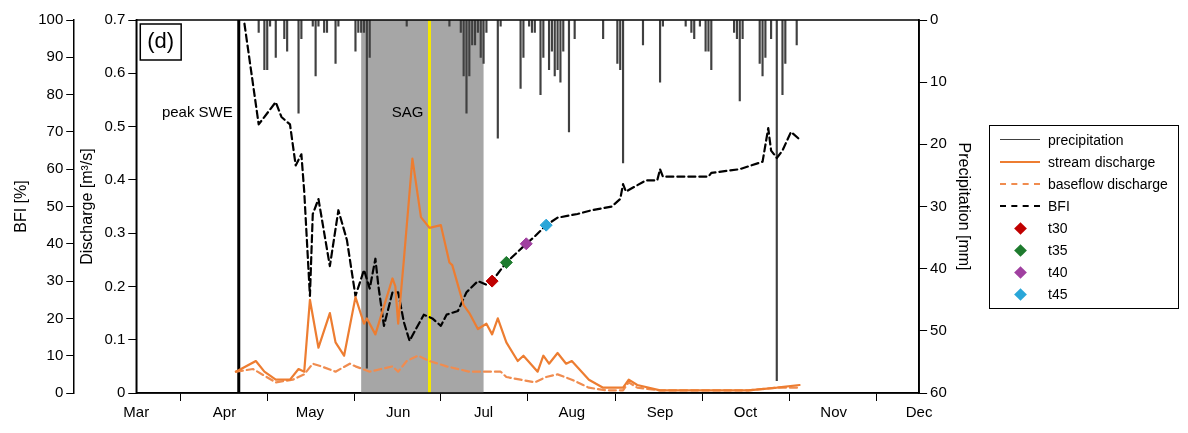  Describe the element at coordinates (398, 412) in the screenshot. I see `x-tick-label: Jun` at that location.